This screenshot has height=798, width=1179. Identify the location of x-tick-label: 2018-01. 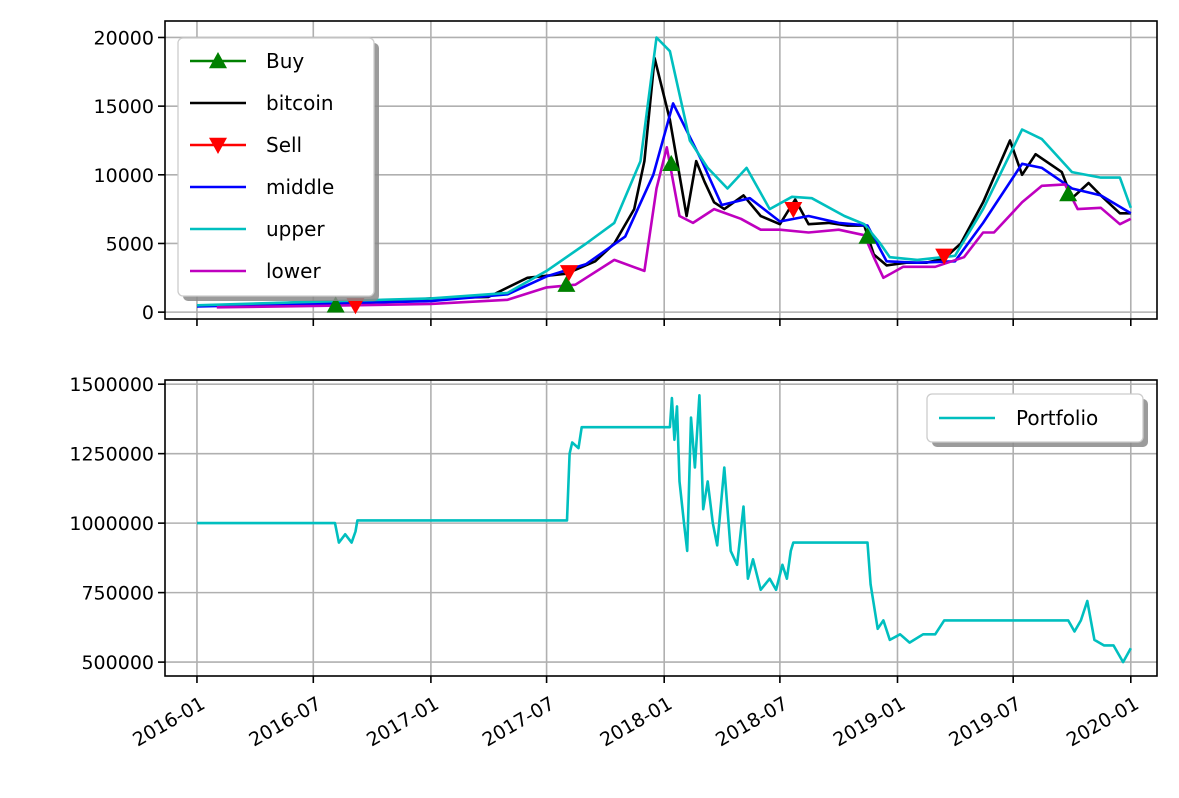
(636, 722).